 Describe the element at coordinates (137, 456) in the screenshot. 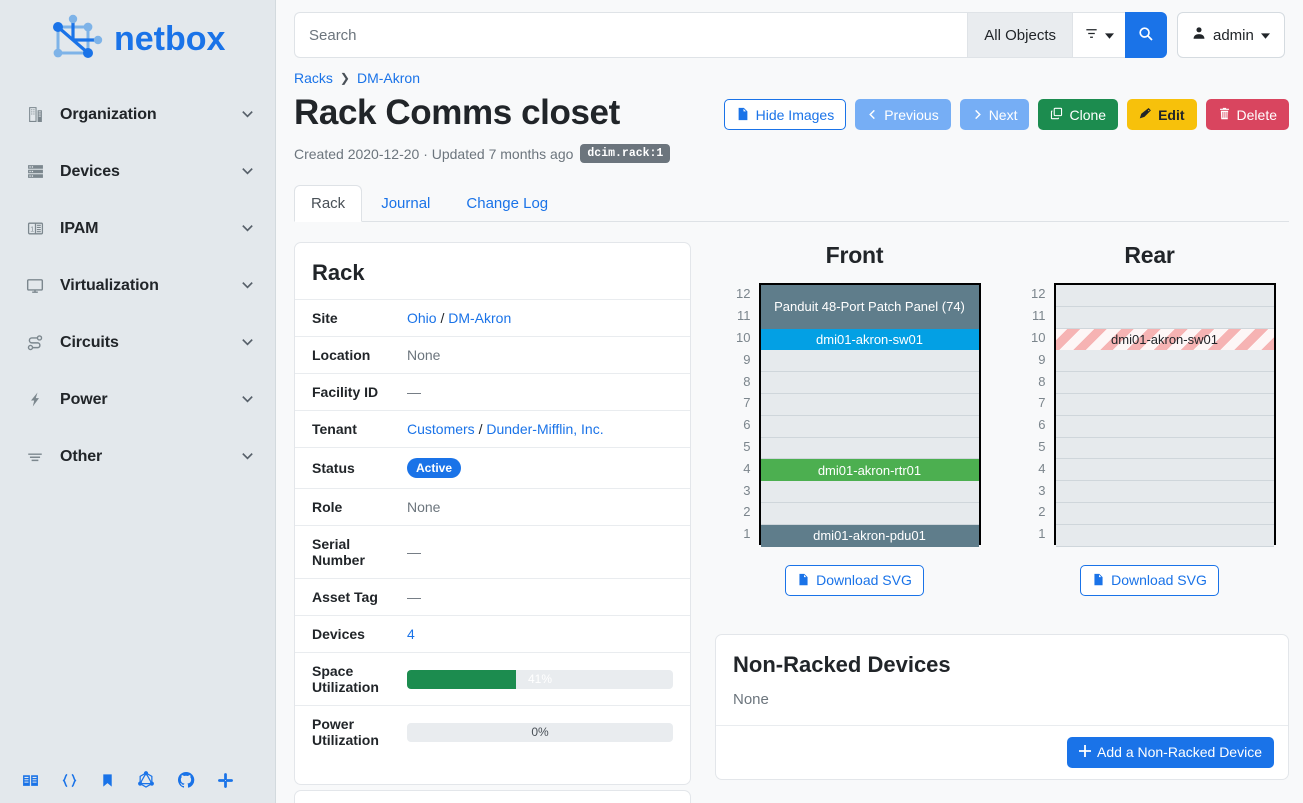

I see `sidebar-item-other: Other` at that location.